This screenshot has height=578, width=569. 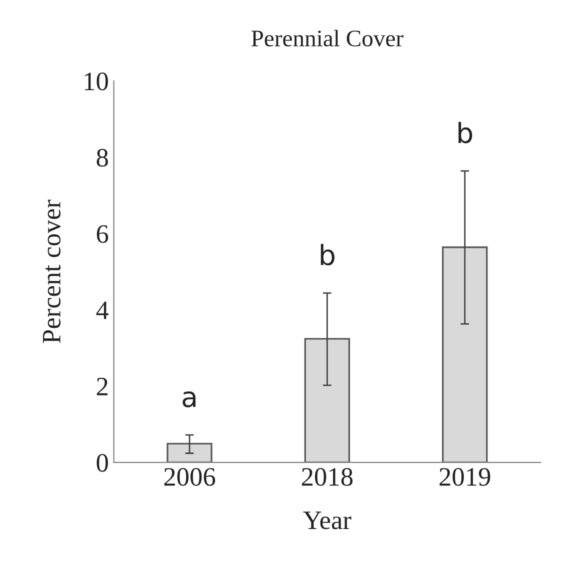 I want to click on annotation: a, so click(x=189, y=399).